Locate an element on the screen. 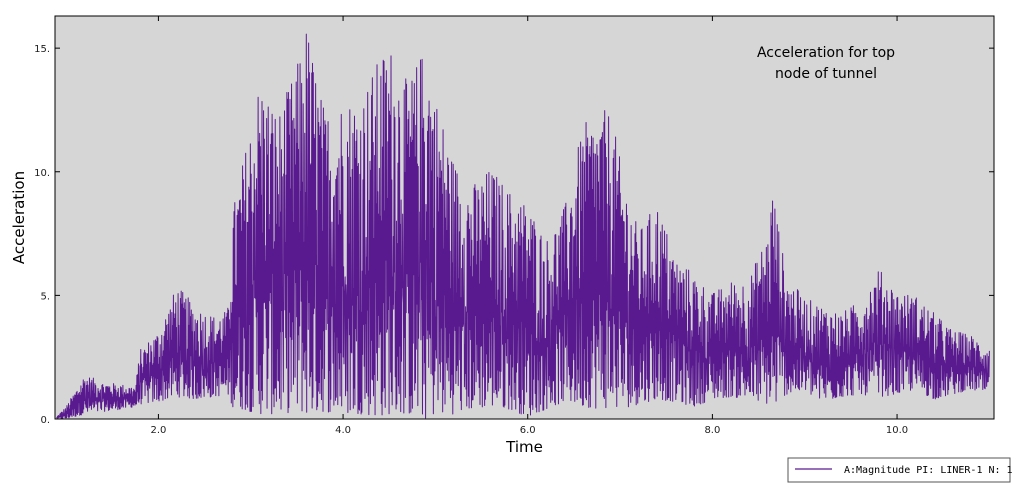 The width and height of the screenshot is (1024, 489). legend-label: A:Magnitude PI: LINER-1 N: 1 is located at coordinates (928, 470).